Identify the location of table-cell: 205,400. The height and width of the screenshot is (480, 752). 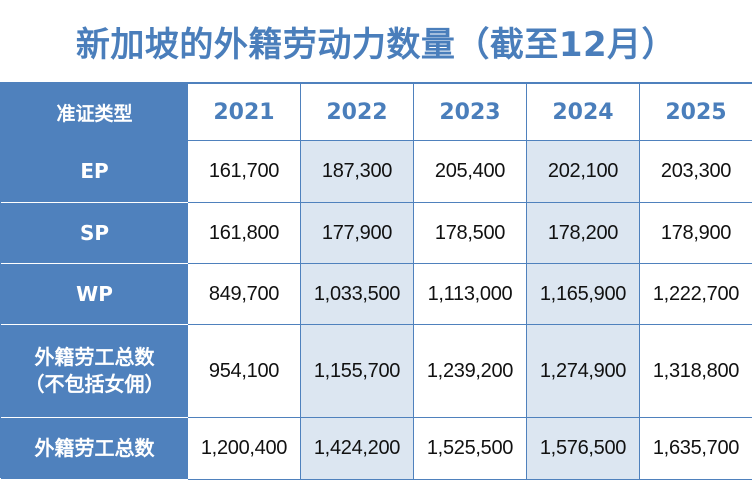
(470, 172).